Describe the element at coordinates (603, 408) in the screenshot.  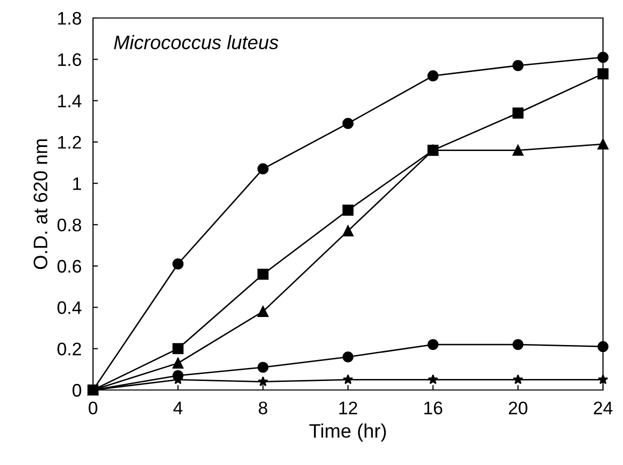
I see `x-tick-label: 24` at that location.